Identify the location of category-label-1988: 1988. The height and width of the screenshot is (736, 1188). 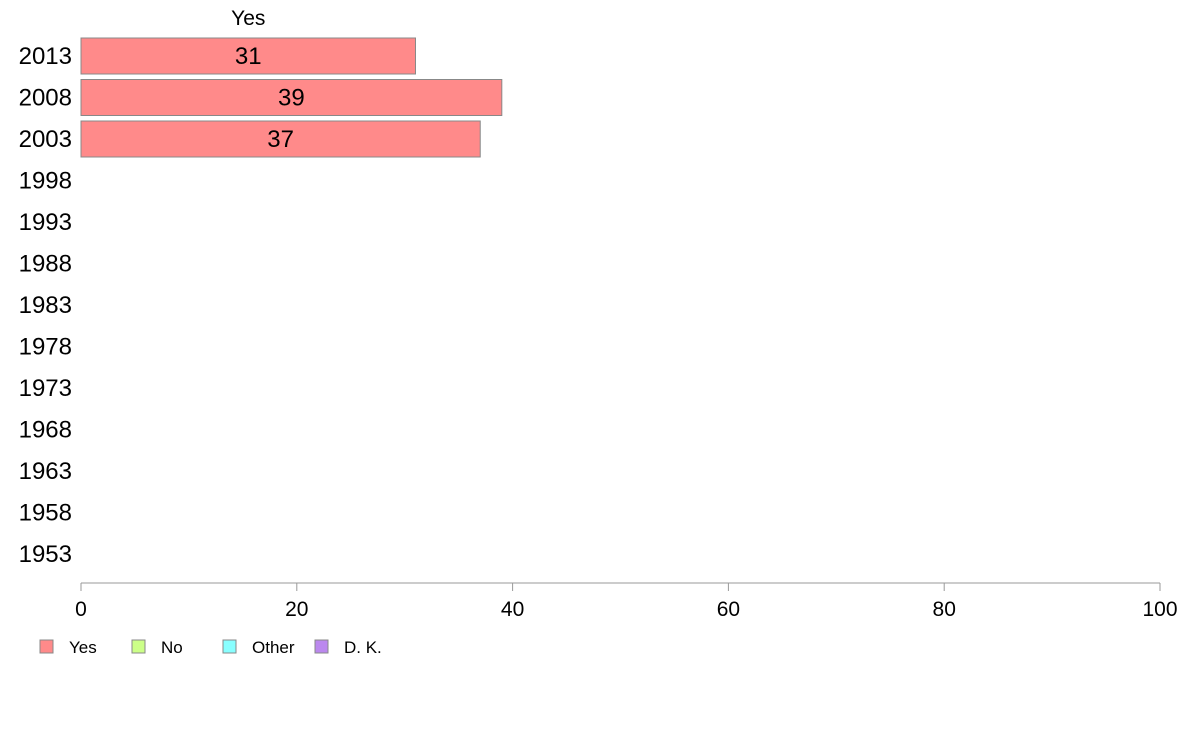
(45, 264).